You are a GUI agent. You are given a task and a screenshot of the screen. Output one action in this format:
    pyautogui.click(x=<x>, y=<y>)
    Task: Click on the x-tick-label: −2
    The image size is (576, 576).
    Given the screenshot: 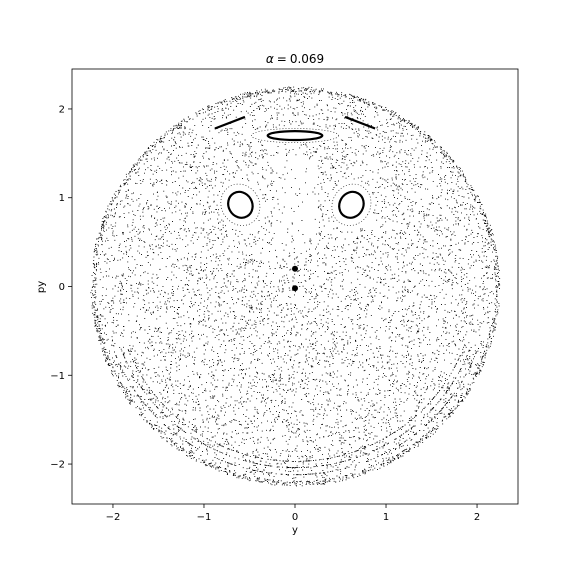 What is the action you would take?
    pyautogui.click(x=113, y=517)
    